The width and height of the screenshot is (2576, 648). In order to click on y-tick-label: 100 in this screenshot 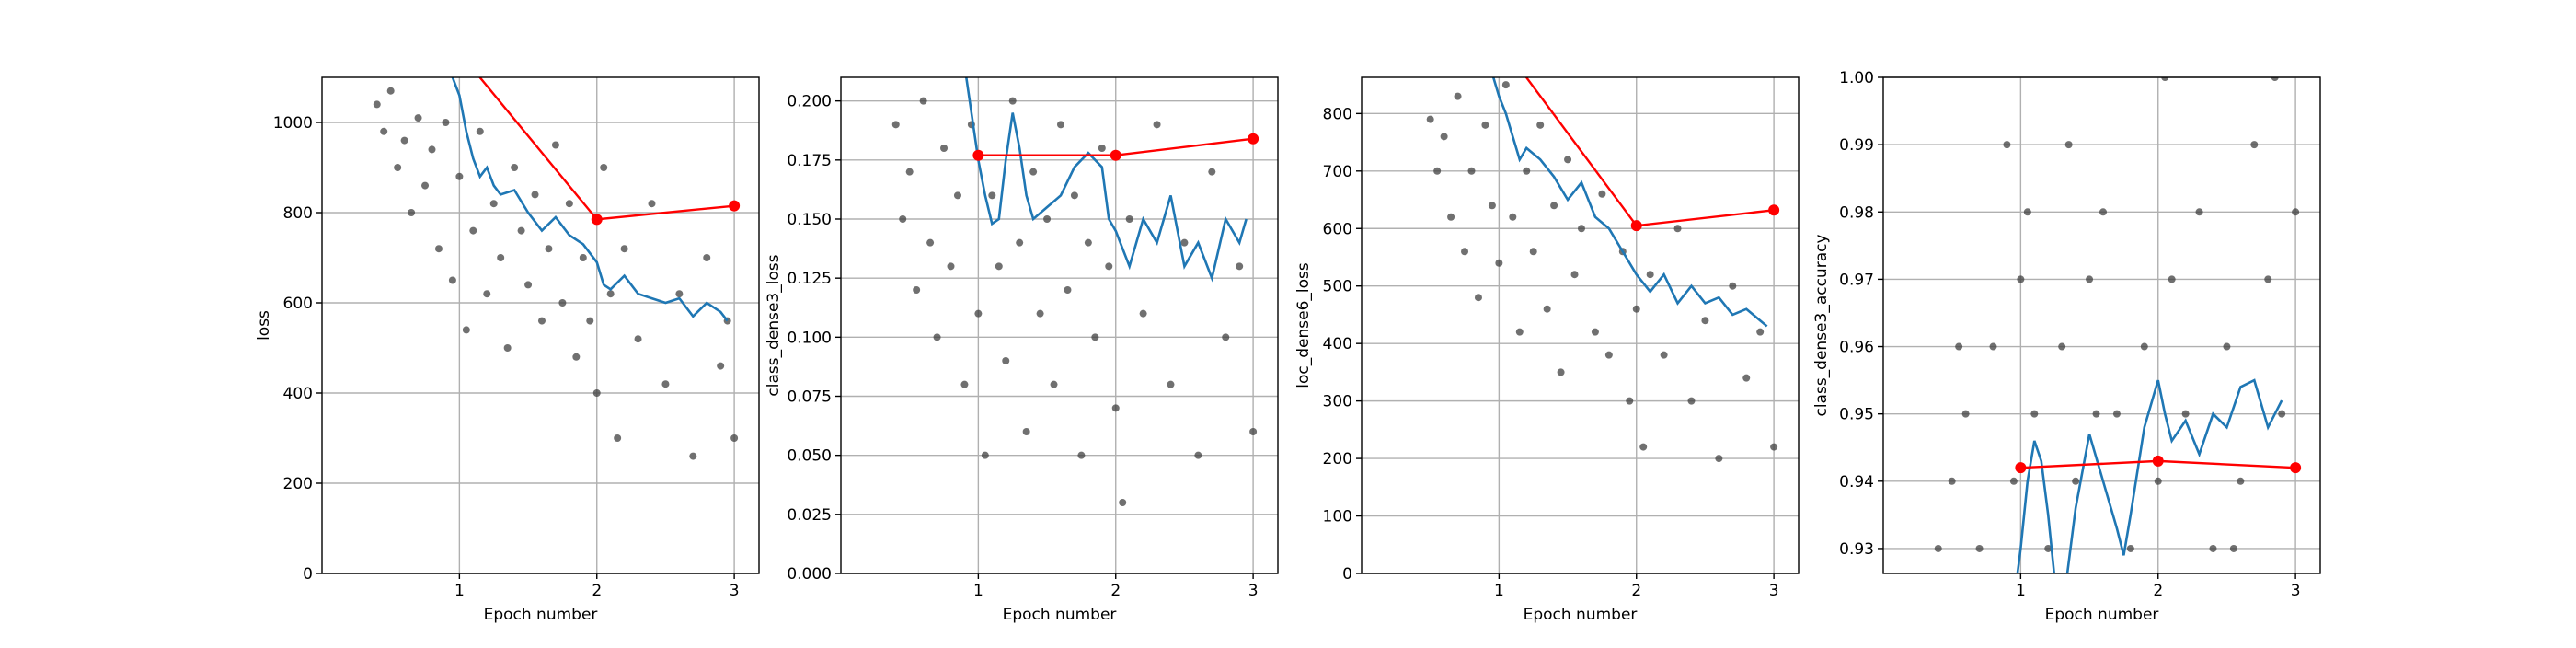, I will do `click(1337, 517)`.